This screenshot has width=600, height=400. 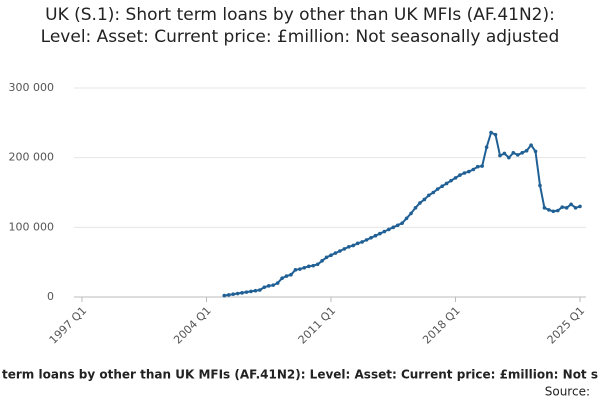 What do you see at coordinates (68, 325) in the screenshot?
I see `x-tick-label: 1997 Q1` at bounding box center [68, 325].